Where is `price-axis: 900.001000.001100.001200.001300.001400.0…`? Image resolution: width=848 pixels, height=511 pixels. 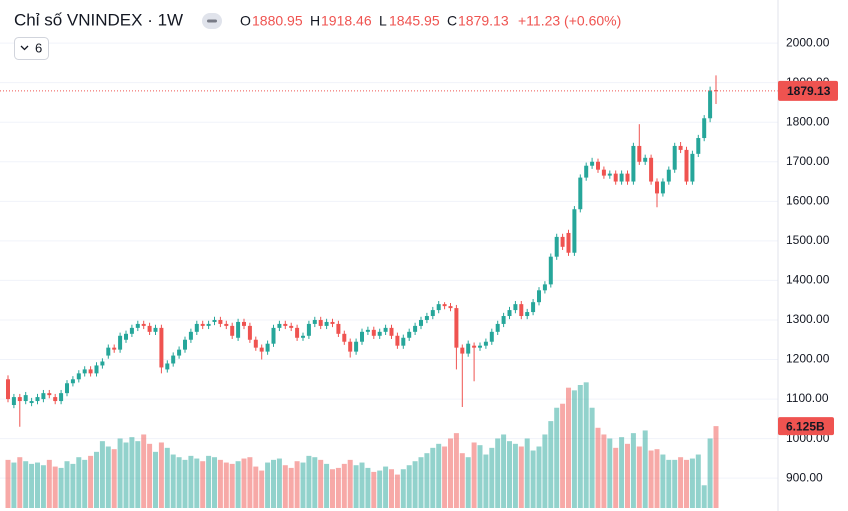
price-axis: 900.001000.001100.001200.001300.001400.0… is located at coordinates (808, 259).